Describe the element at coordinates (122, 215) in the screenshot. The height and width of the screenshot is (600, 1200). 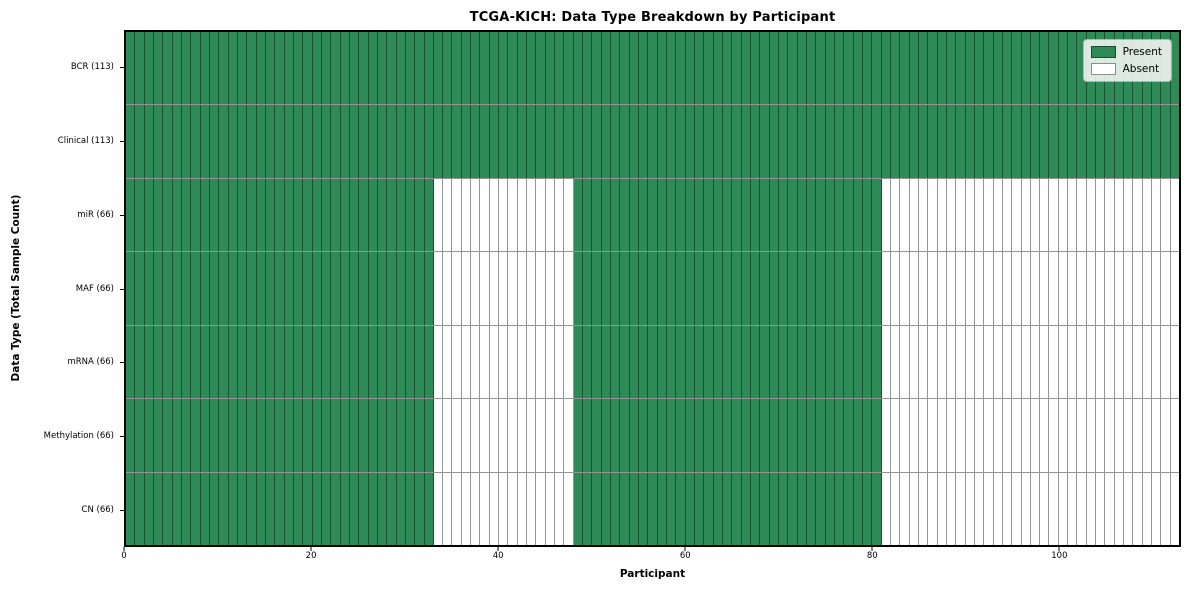
I see `y-tick-mark` at that location.